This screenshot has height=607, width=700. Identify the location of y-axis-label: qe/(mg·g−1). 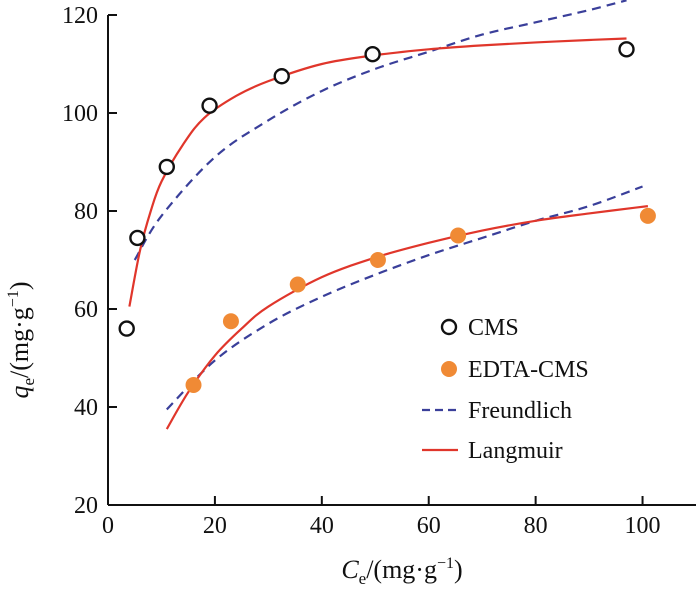
(21, 339).